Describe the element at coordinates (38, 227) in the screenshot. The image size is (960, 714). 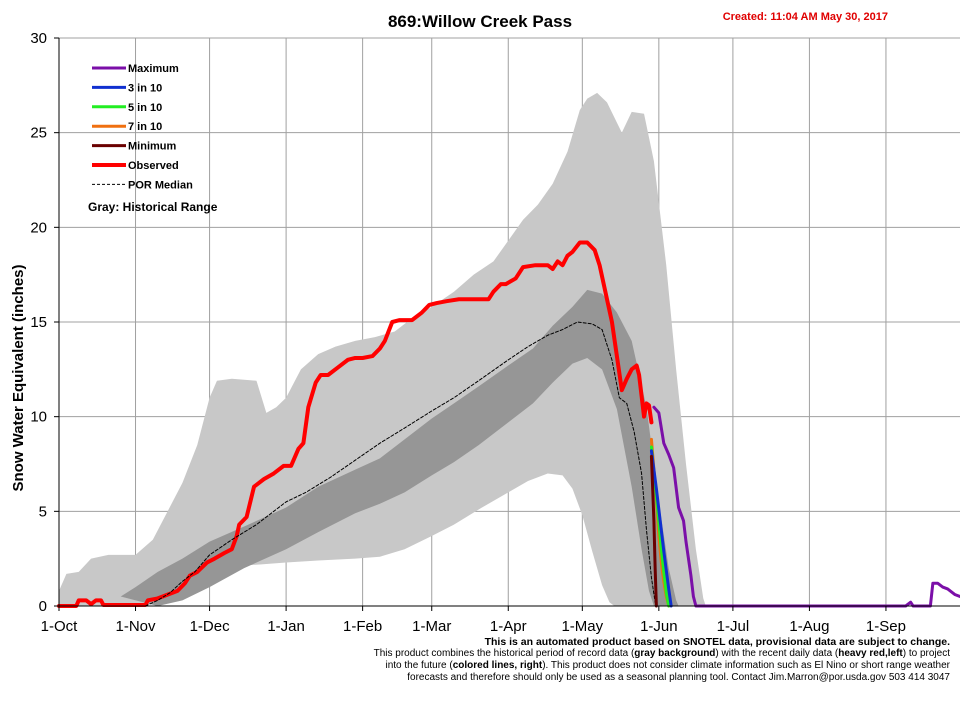
I see `y-tick-label: 20` at that location.